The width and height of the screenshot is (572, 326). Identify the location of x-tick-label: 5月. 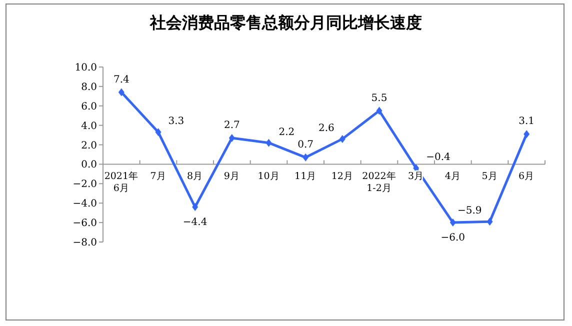
(490, 176).